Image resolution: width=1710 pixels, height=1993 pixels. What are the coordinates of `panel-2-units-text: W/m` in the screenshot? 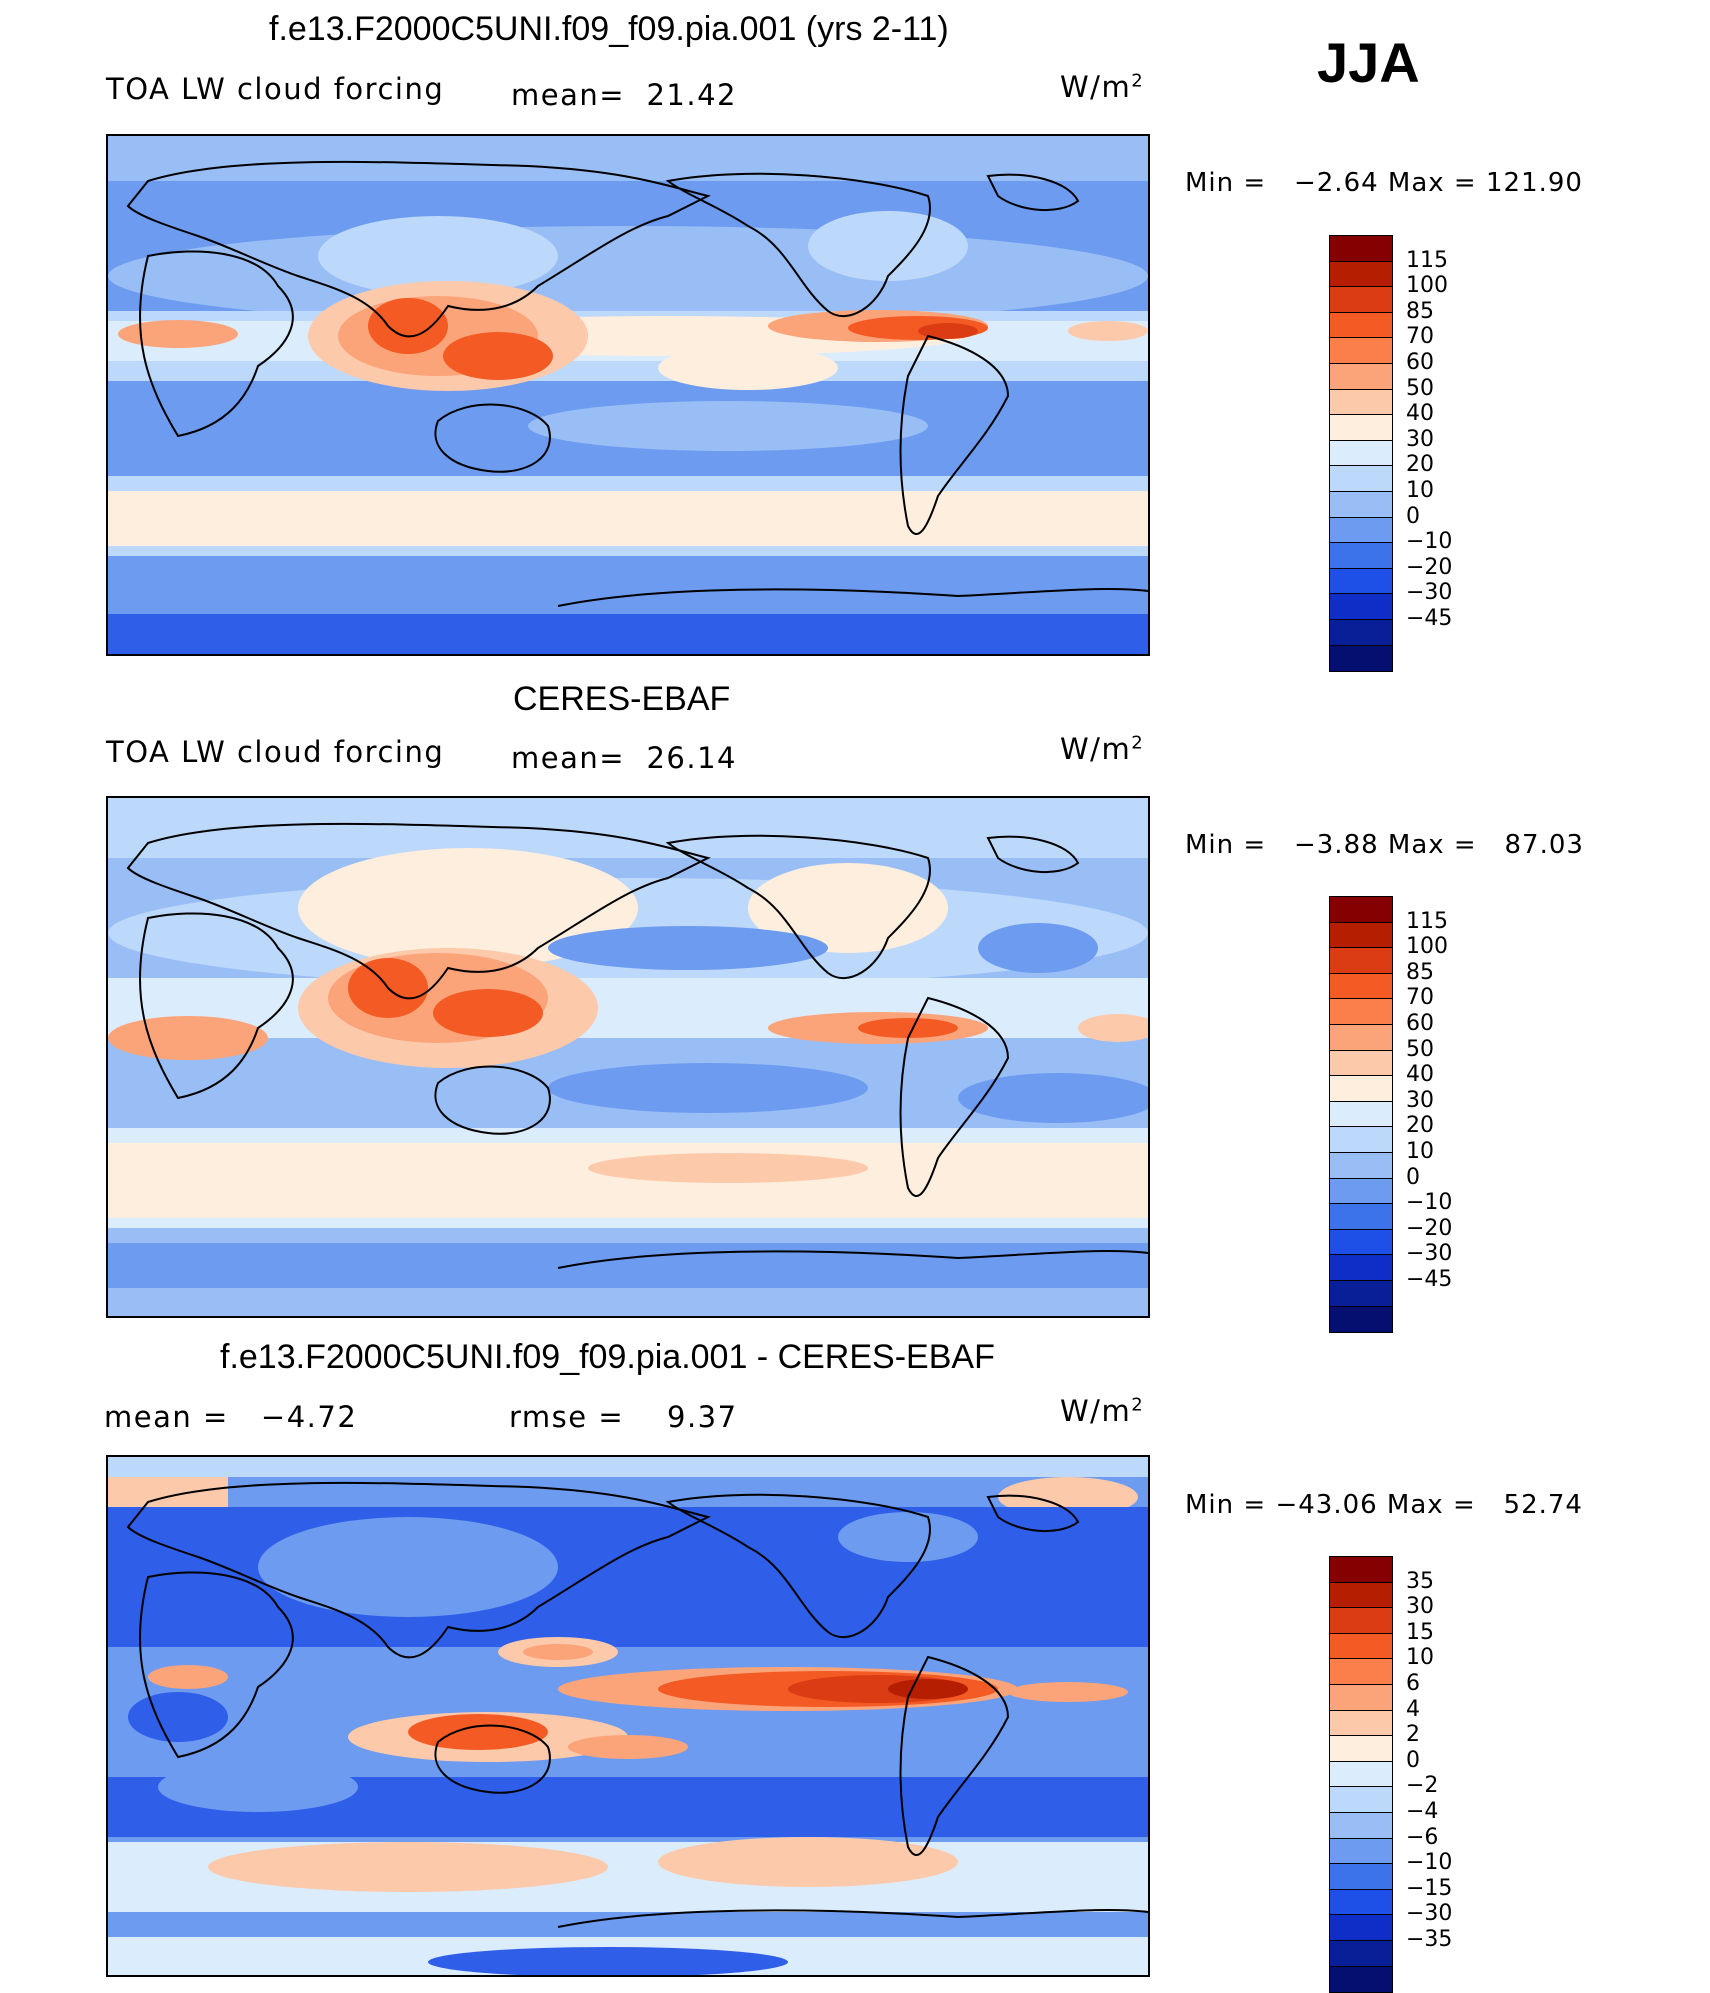 It's located at (1096, 749).